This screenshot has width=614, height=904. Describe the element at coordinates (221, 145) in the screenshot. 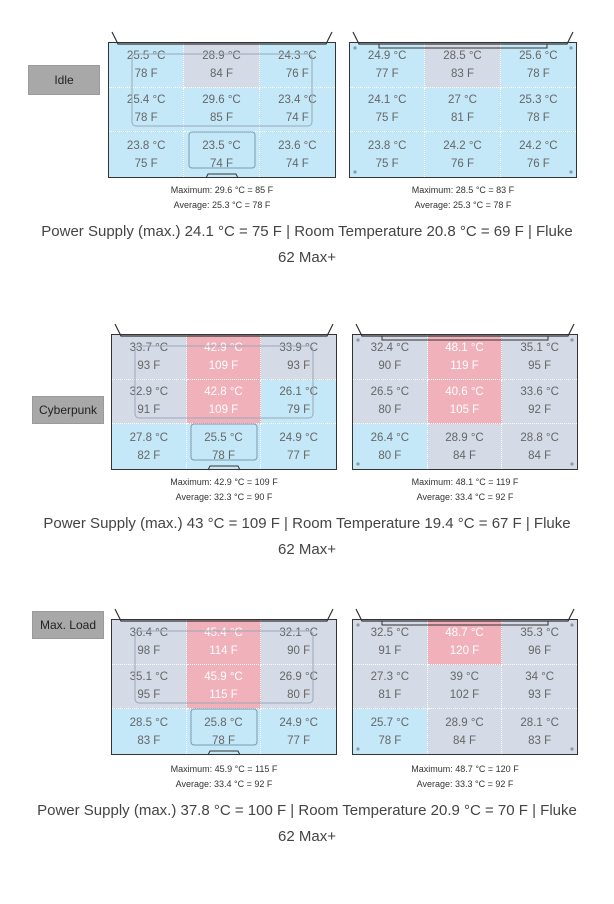

I see `celsius-value: 23.5 °C` at that location.